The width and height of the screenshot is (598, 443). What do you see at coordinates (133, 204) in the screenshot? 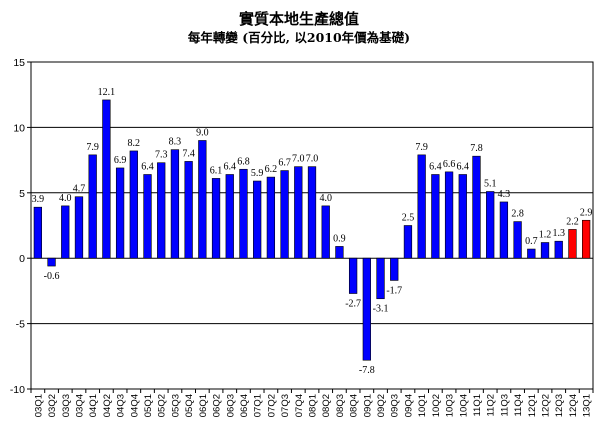
I see `bar-04Q4` at bounding box center [133, 204].